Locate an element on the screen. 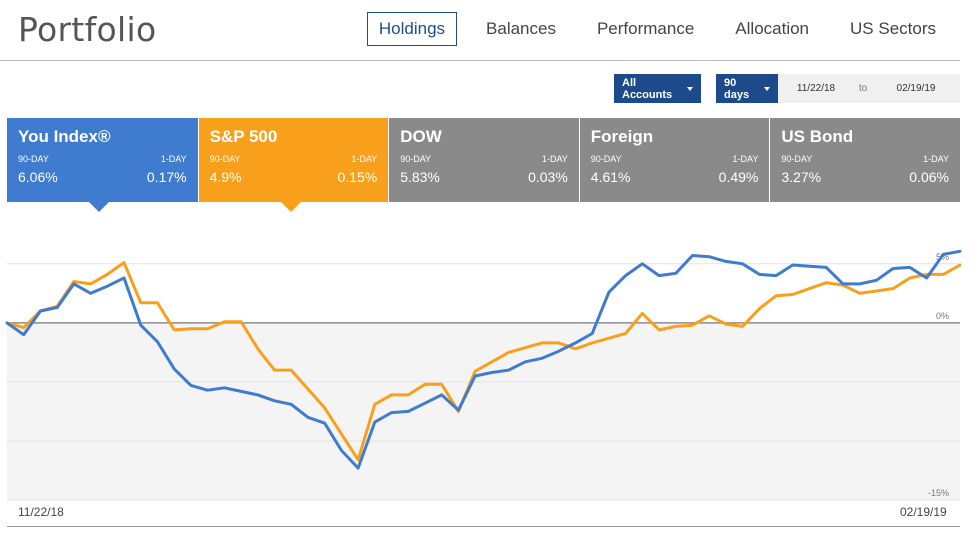 The width and height of the screenshot is (973, 536). card-name: Foreign is located at coordinates (622, 136).